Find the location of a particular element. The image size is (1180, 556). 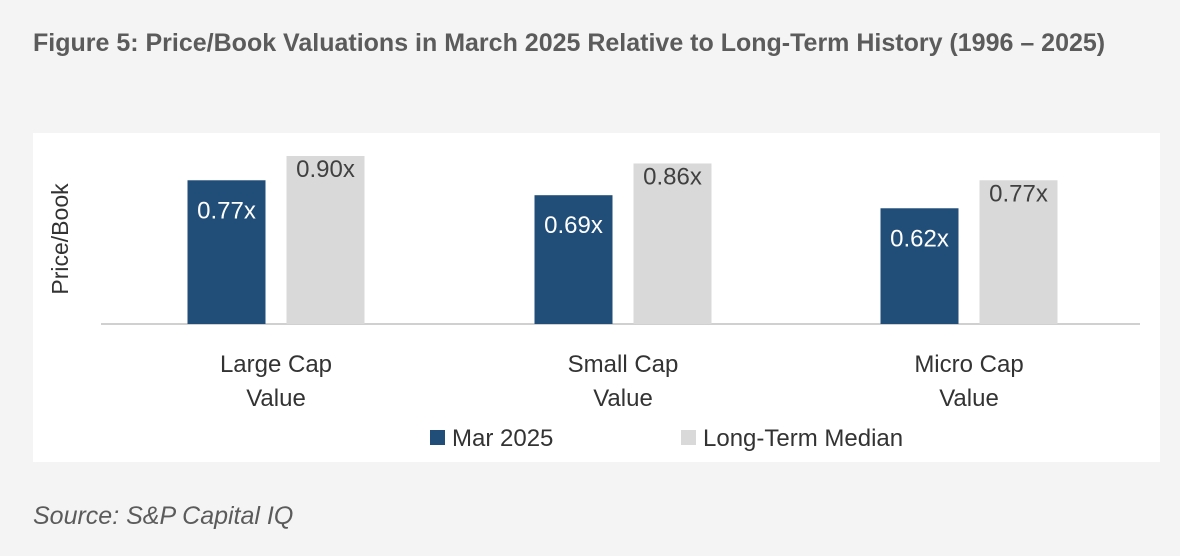

data-label-long-term-median-2: 0.86x is located at coordinates (672, 176).